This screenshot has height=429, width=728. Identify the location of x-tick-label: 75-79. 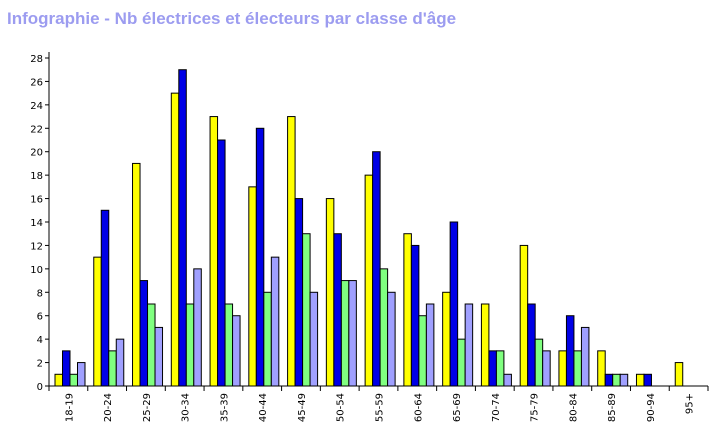
(535, 407).